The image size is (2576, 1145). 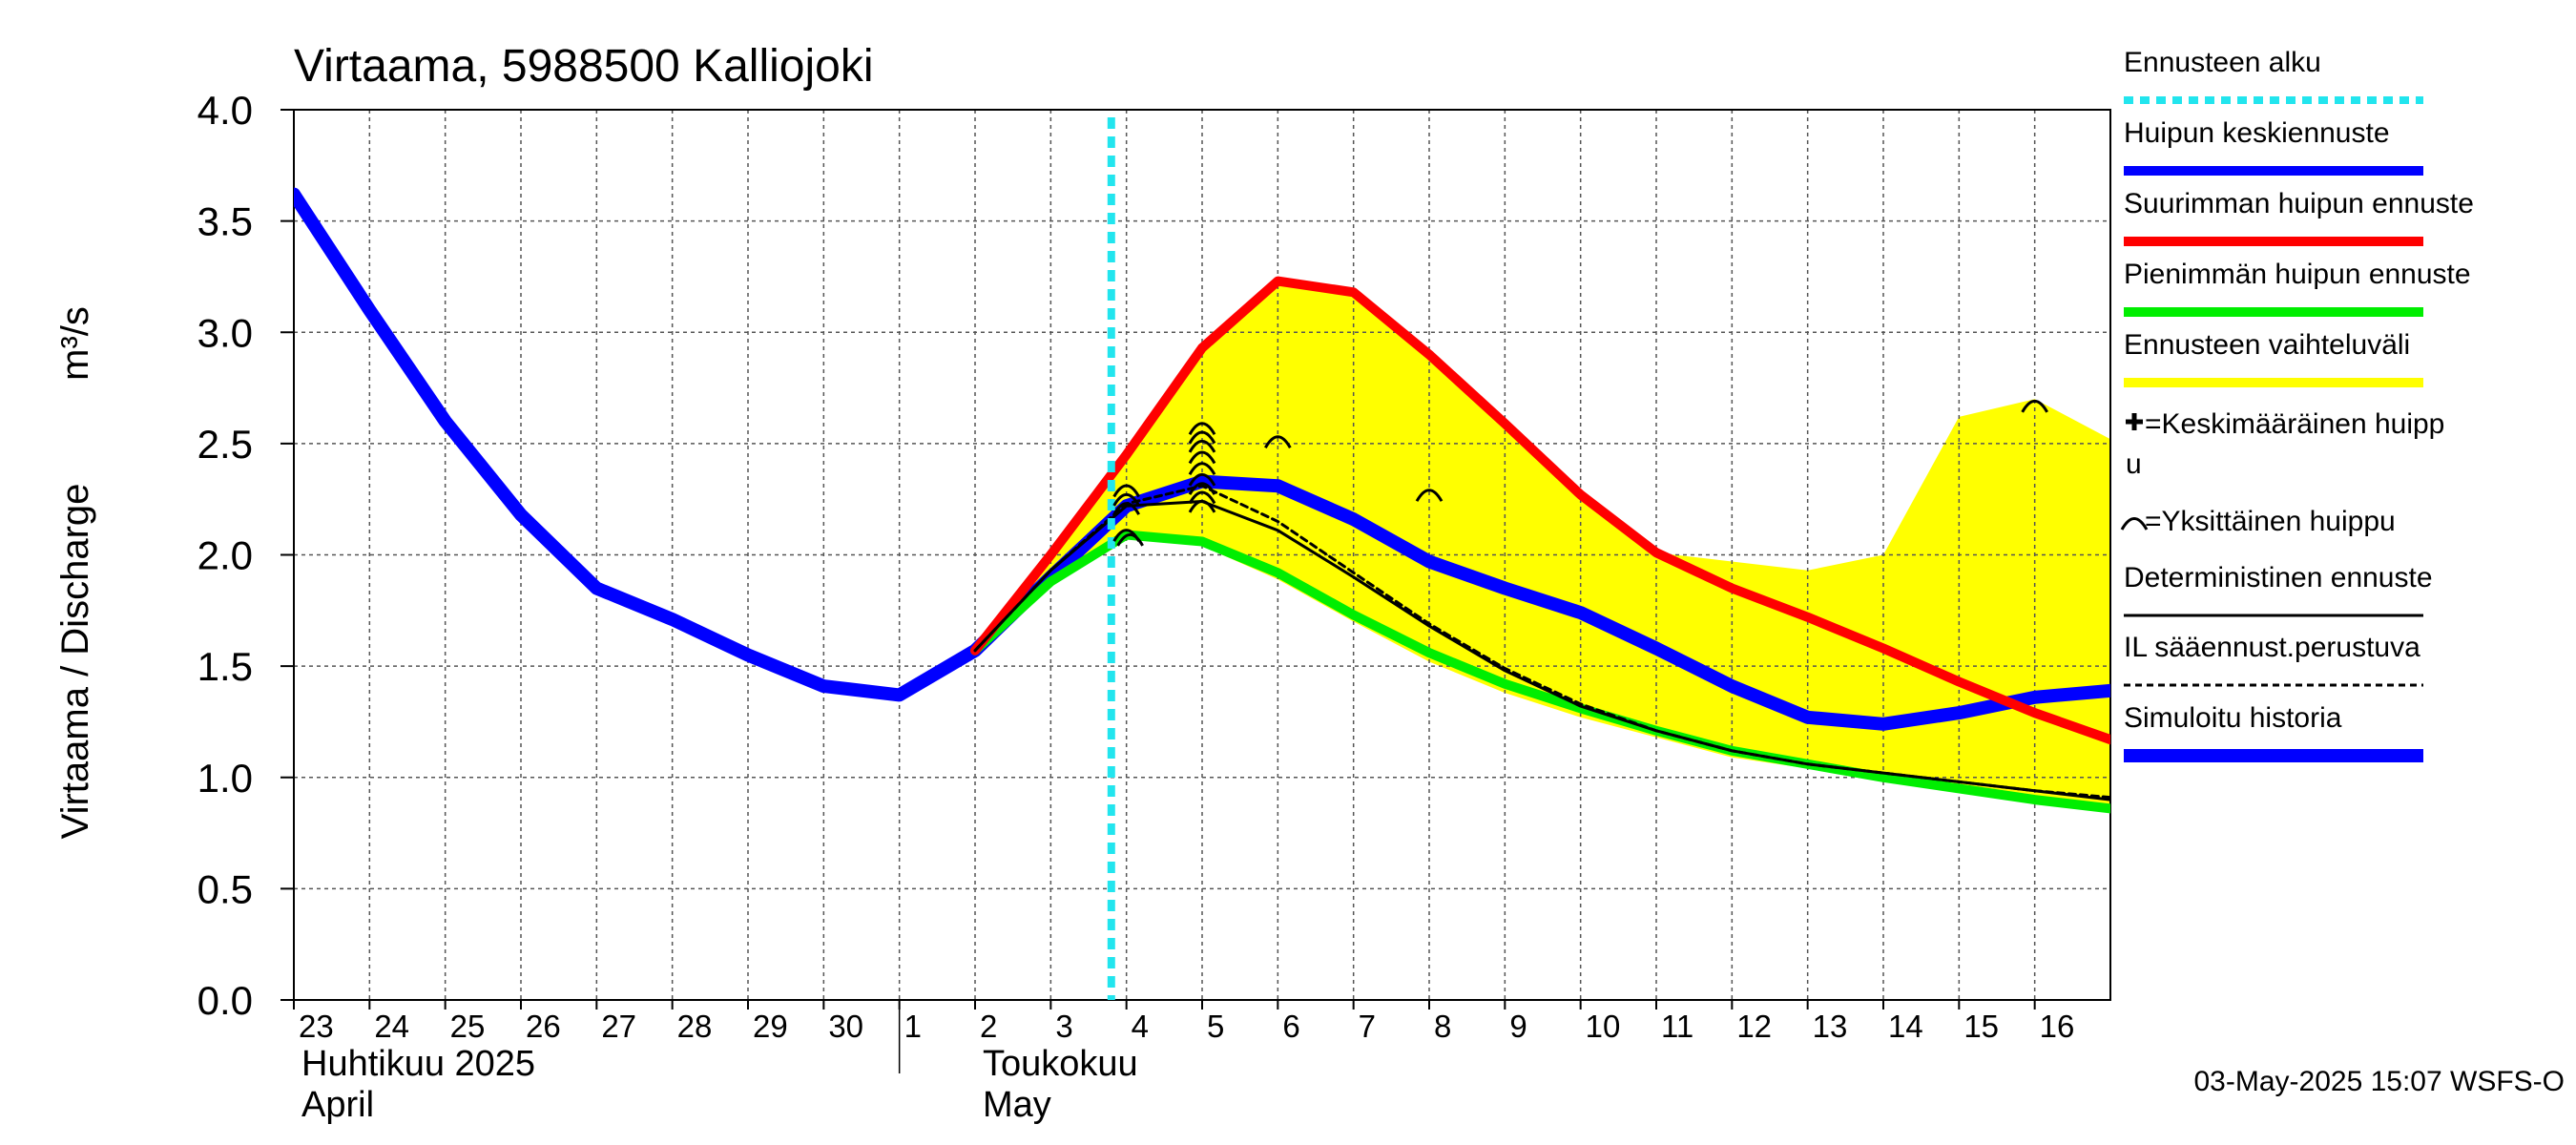 I want to click on legend-arc-icon, so click(x=2134, y=524).